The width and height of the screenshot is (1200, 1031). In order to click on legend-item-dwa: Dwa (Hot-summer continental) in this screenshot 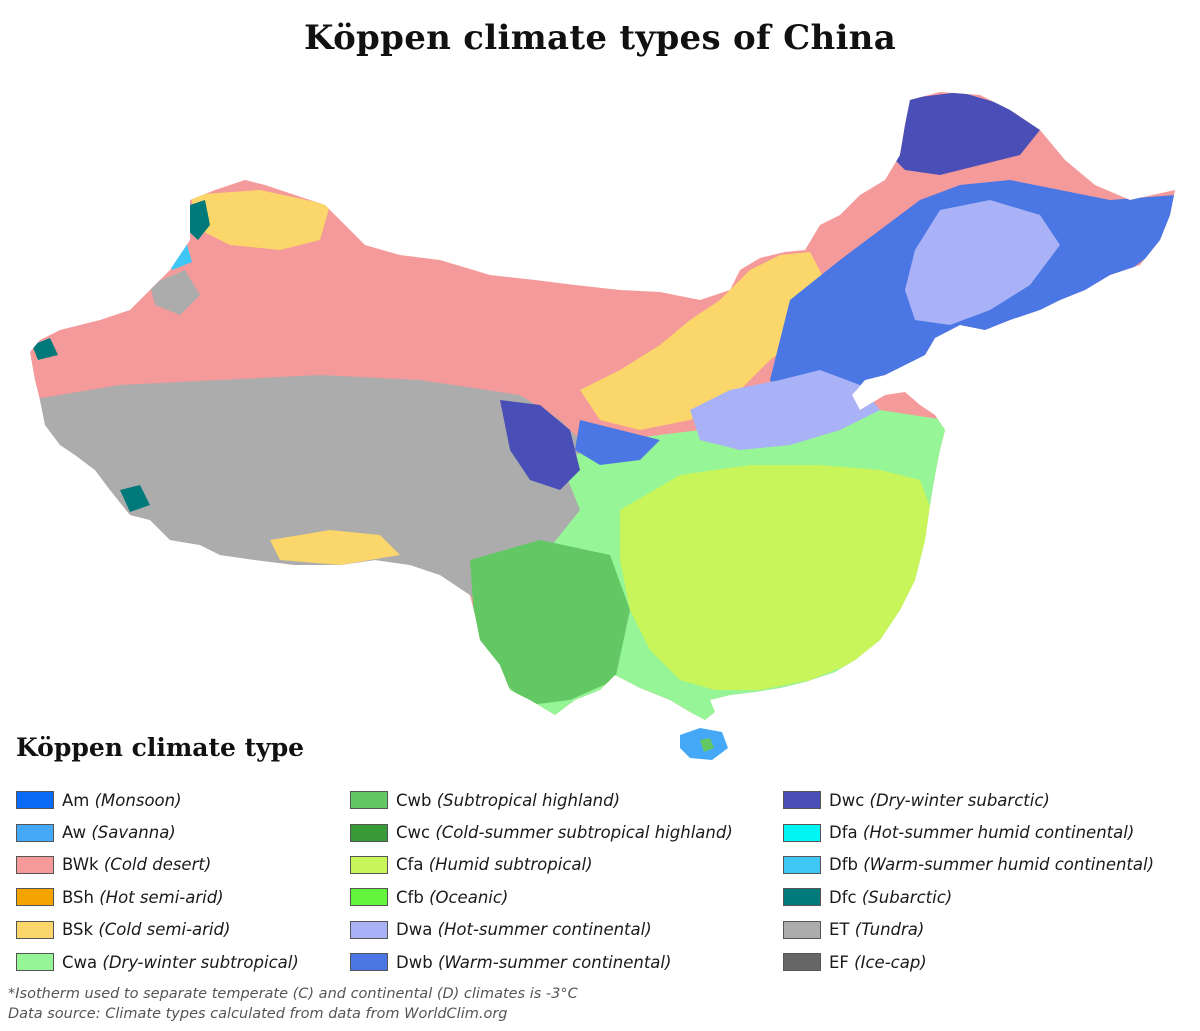, I will do `click(541, 930)`.